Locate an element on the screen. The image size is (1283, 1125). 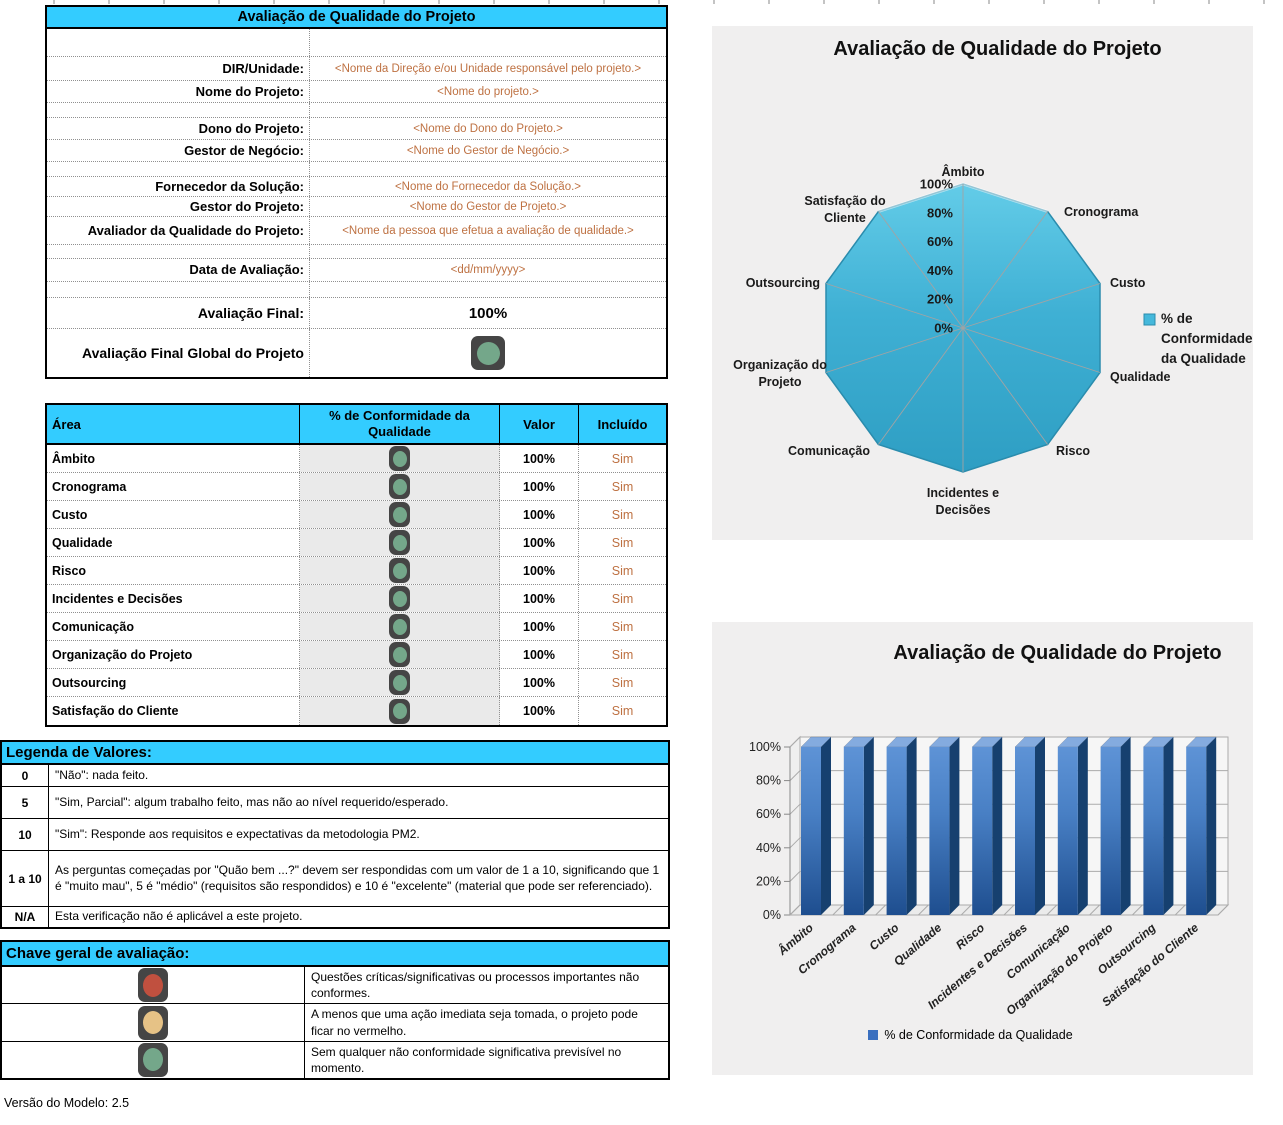
bar-y-tick-label: 80% is located at coordinates (768, 781).